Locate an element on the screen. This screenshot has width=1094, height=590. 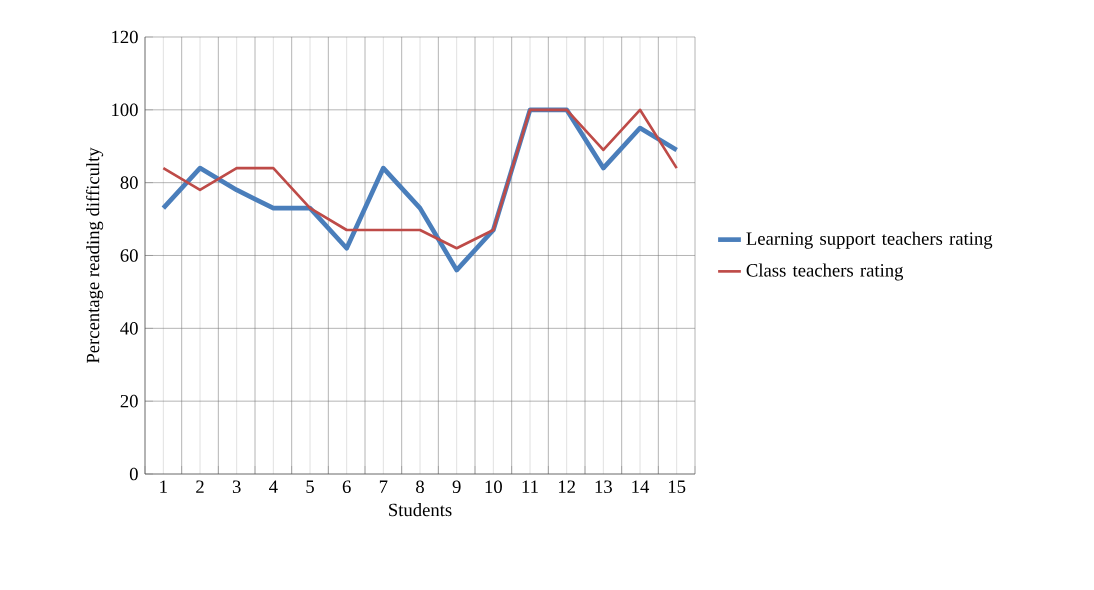
y-tick-label: 20 is located at coordinates (129, 401).